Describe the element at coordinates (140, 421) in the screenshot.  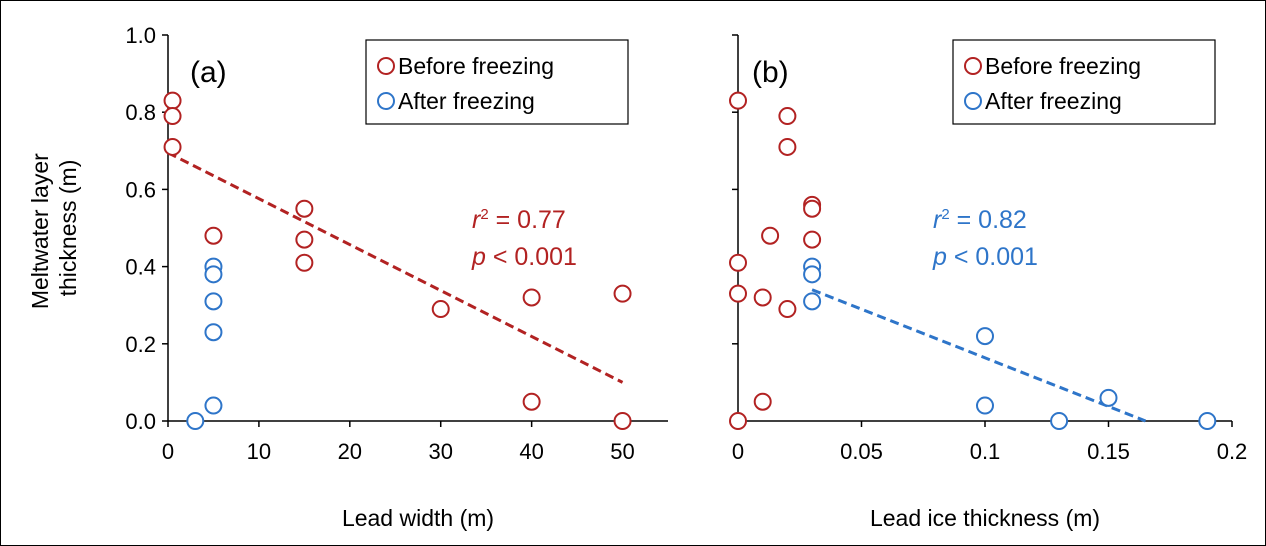
I see `panel-a-y-tick-label: 0.0` at that location.